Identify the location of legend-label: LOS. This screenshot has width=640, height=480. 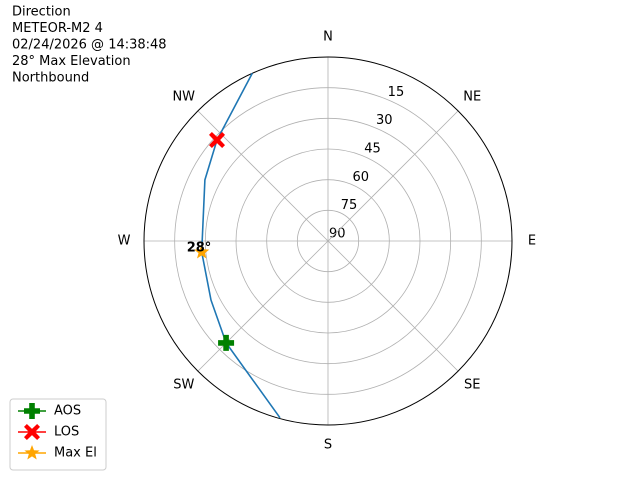
(66, 432).